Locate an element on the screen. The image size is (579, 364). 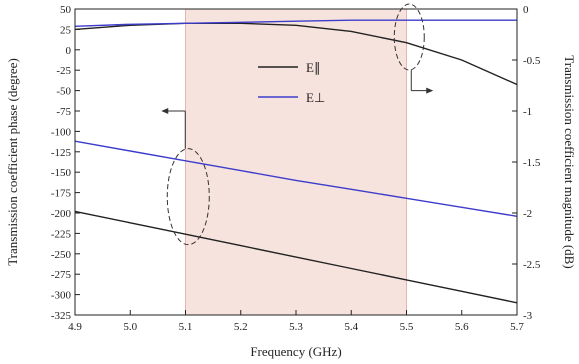
legend-label-parallel: E∥ is located at coordinates (313, 67).